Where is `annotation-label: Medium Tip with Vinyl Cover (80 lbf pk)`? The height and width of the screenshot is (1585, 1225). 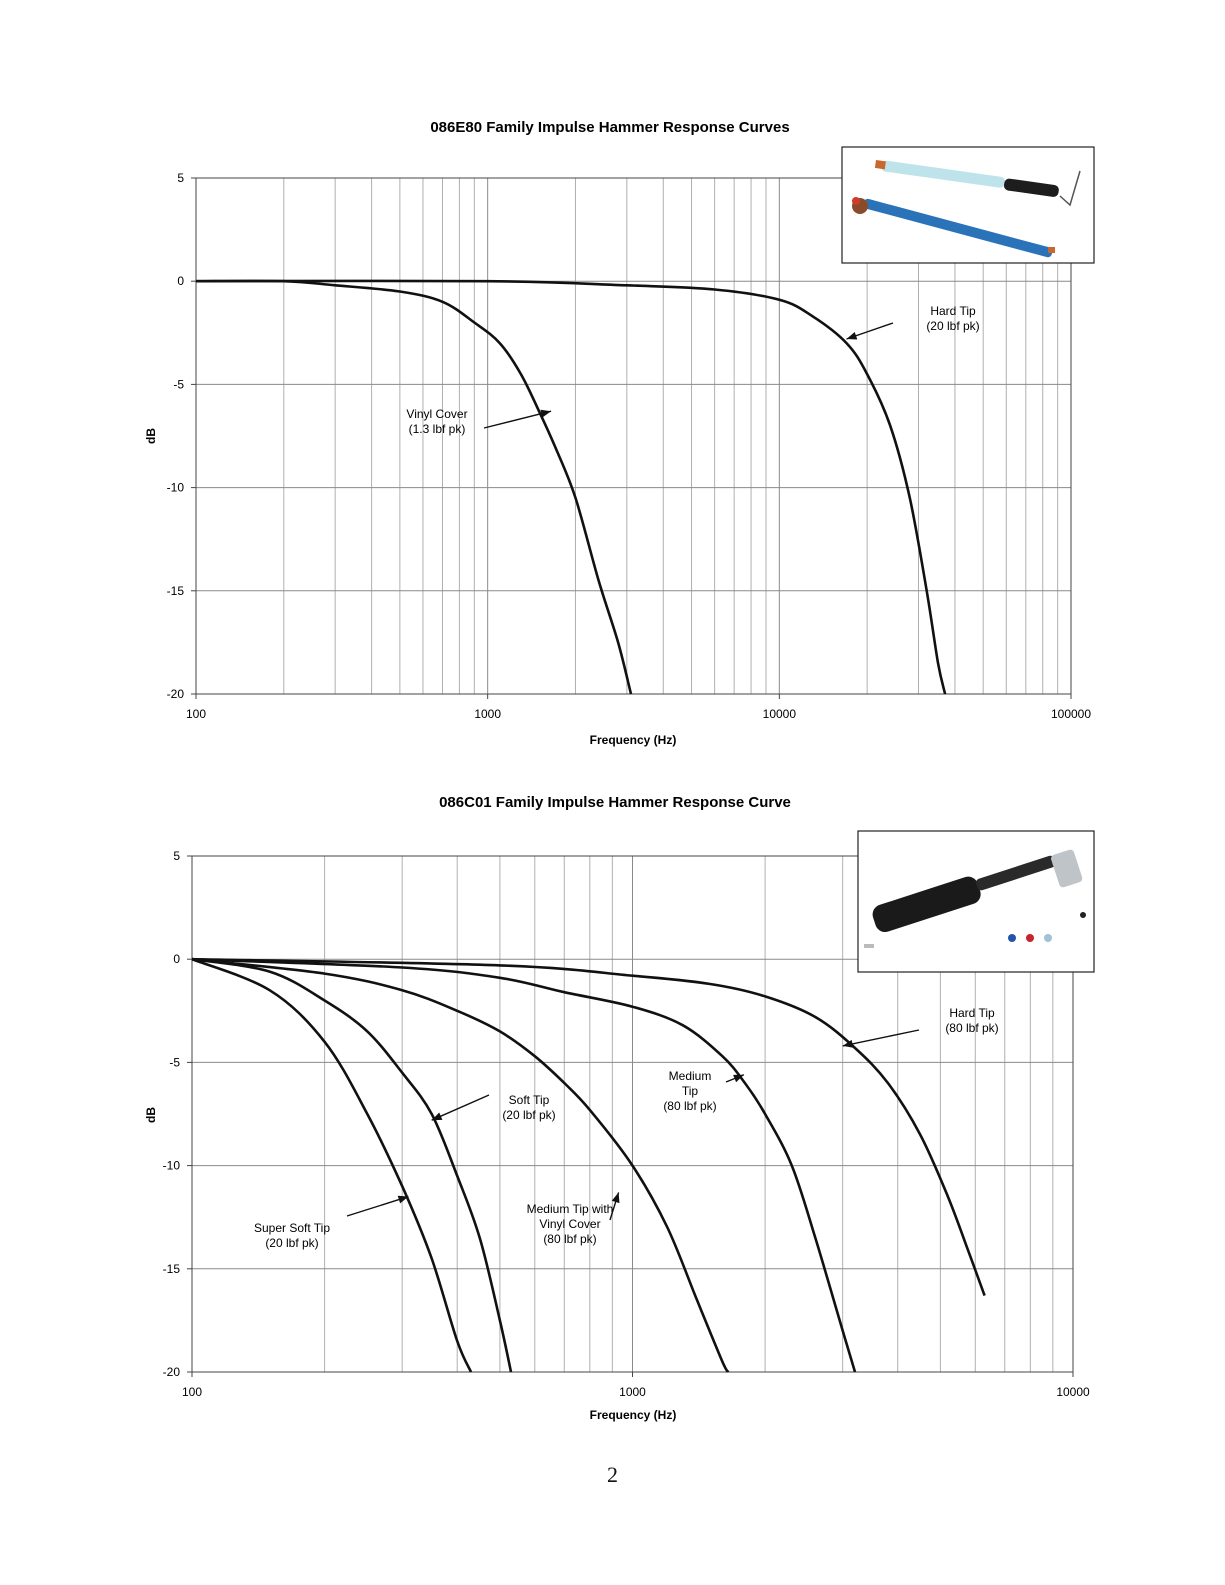
annotation-label: Medium Tip with Vinyl Cover (80 lbf pk) is located at coordinates (570, 1224).